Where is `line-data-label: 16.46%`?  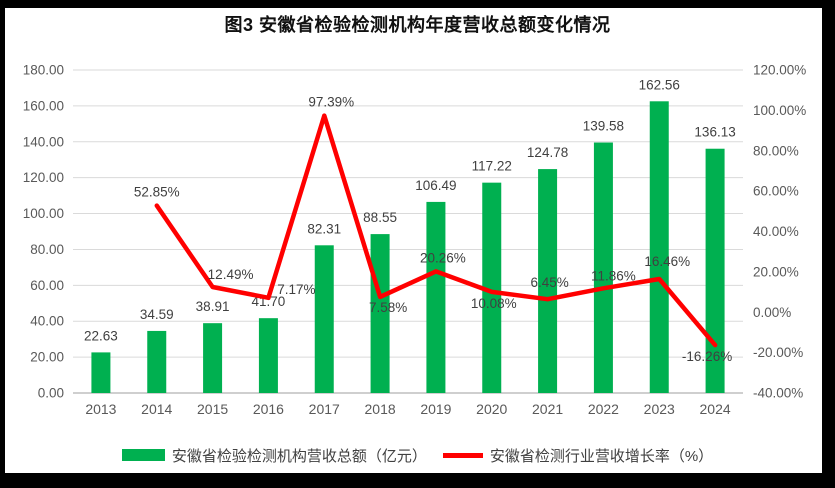
line-data-label: 16.46% is located at coordinates (667, 261).